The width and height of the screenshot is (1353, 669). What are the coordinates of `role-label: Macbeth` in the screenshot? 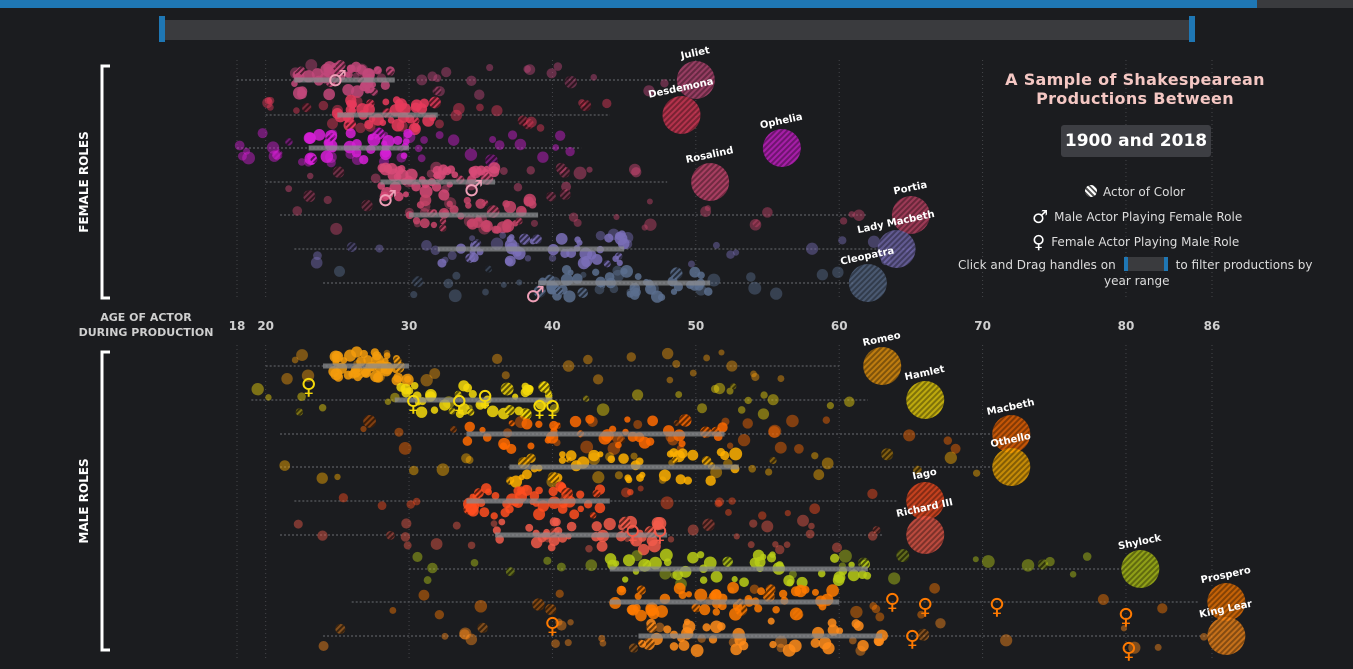 It's located at (1011, 407).